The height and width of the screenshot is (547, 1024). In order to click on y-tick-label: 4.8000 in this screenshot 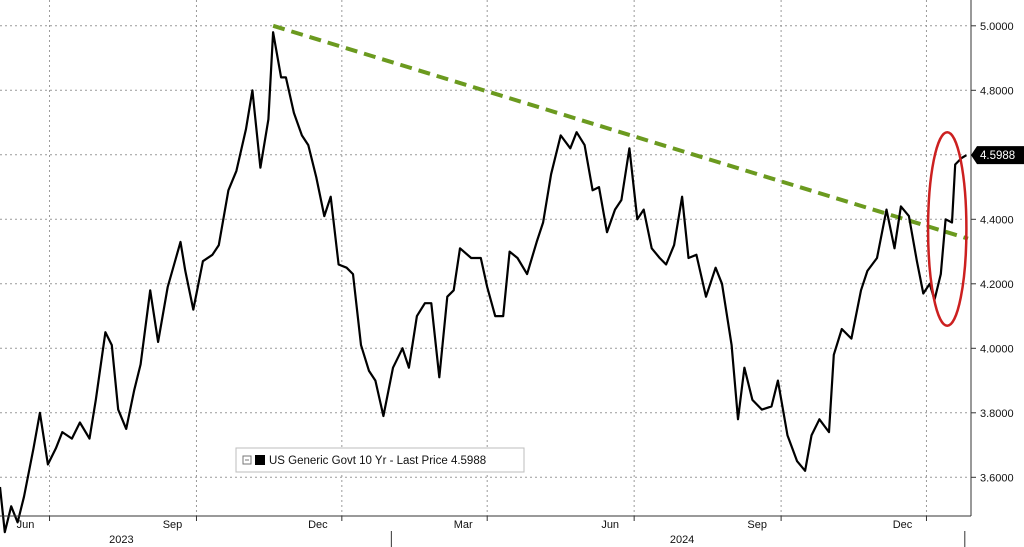, I will do `click(997, 91)`.